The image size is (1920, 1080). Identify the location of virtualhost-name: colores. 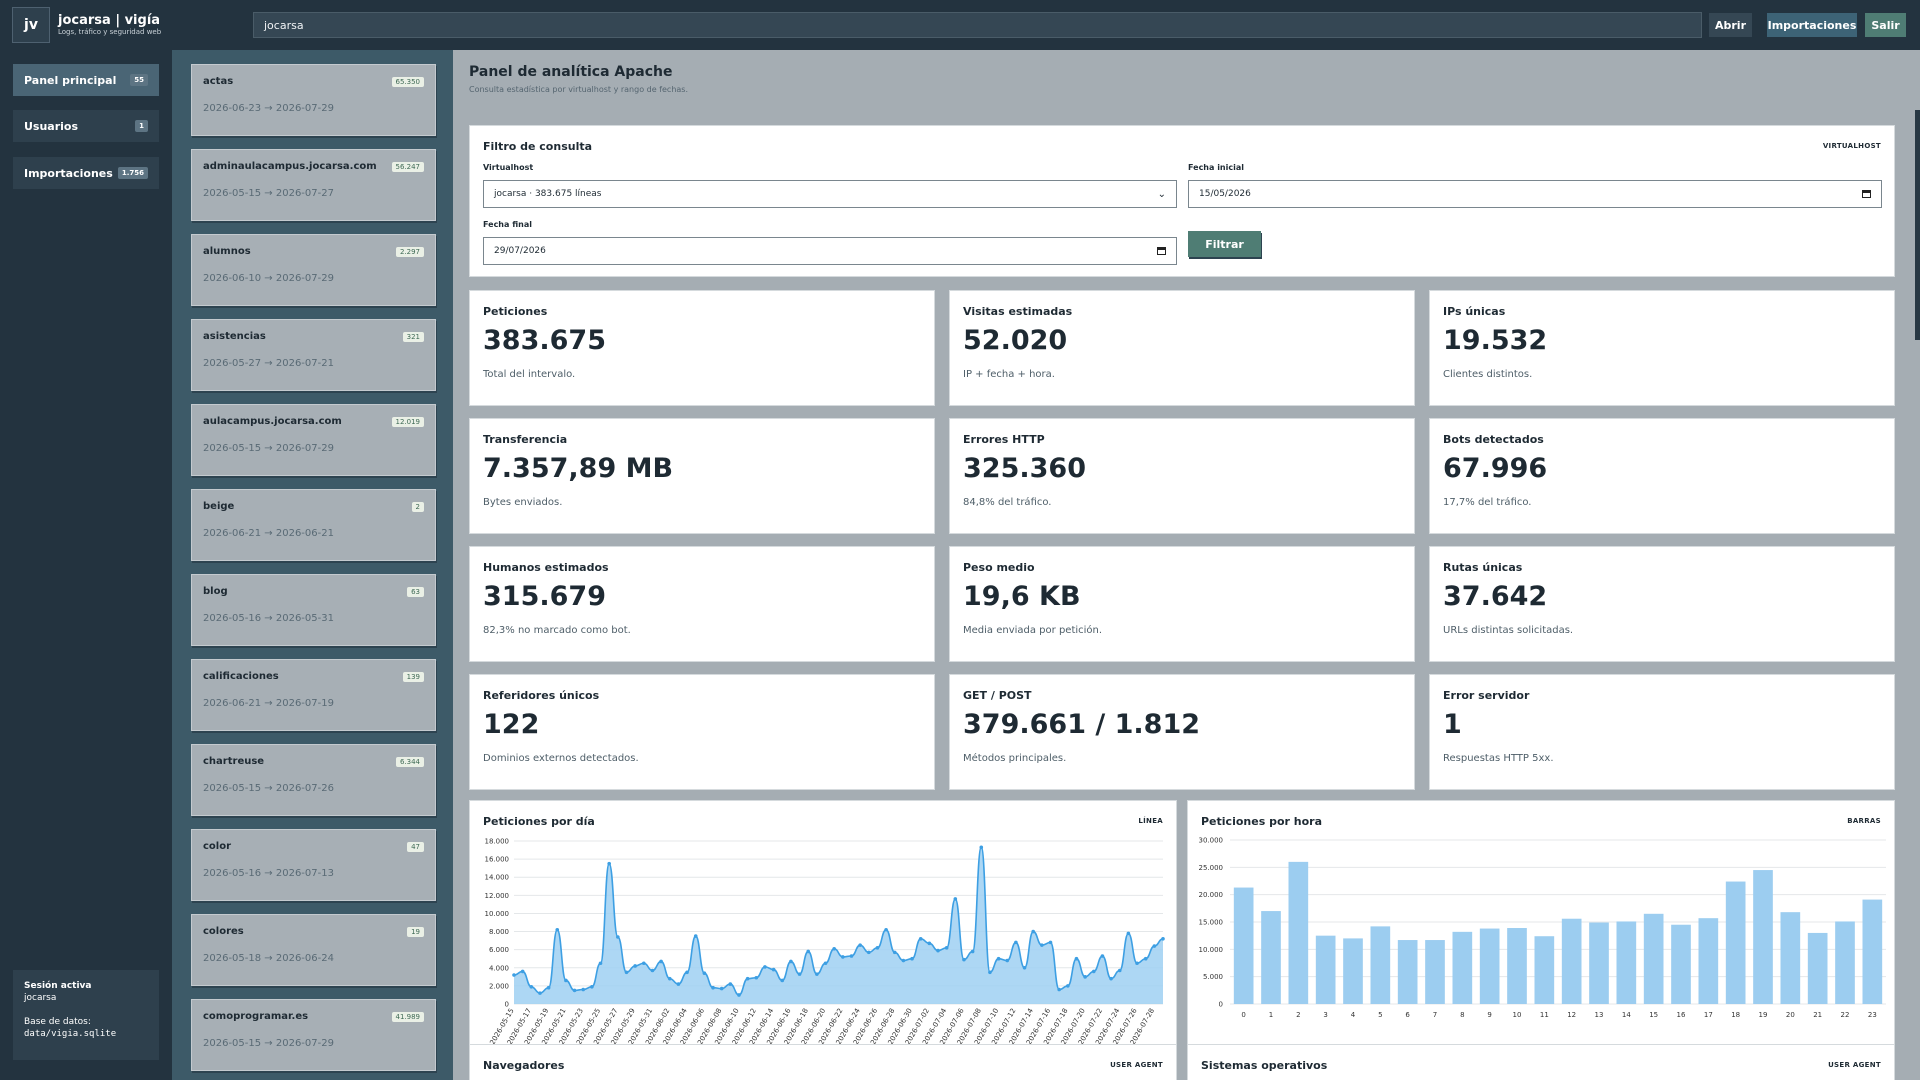
(223, 931).